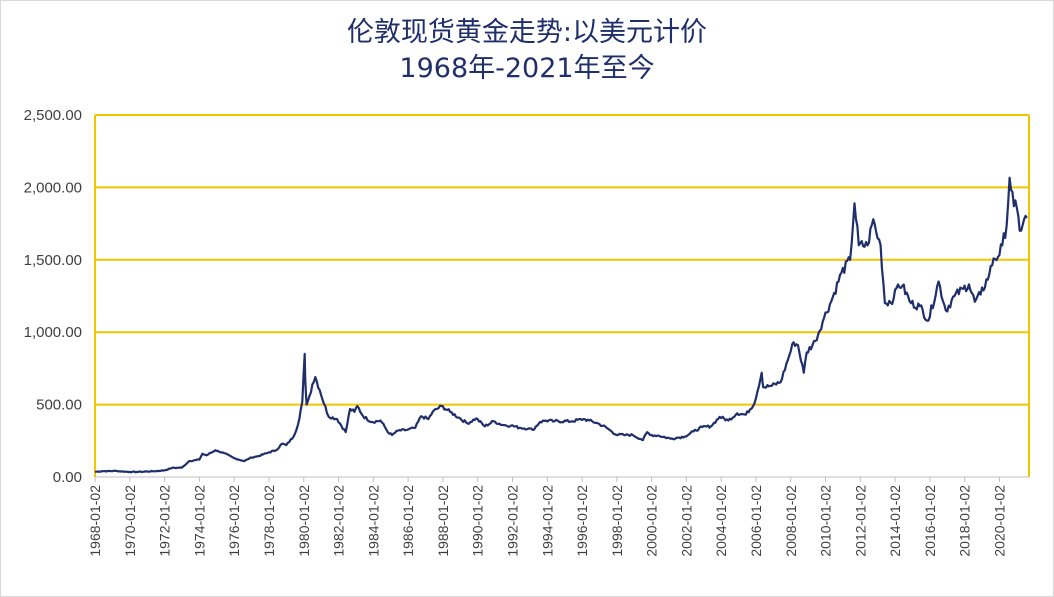 The height and width of the screenshot is (597, 1054). I want to click on x-tick-label: 1976-01-02, so click(234, 521).